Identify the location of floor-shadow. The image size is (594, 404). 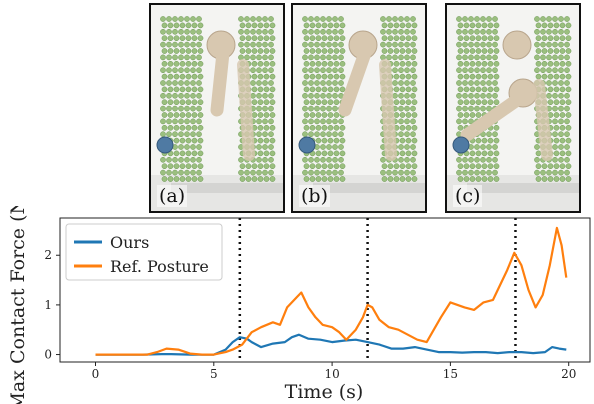
(369, 188).